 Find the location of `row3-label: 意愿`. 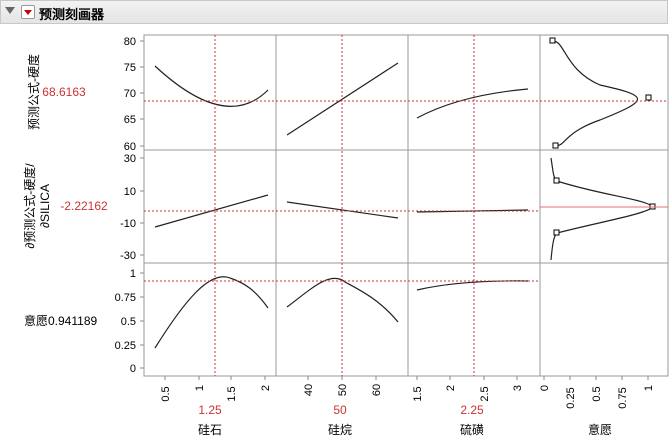

row3-label: 意愿 is located at coordinates (36, 320).